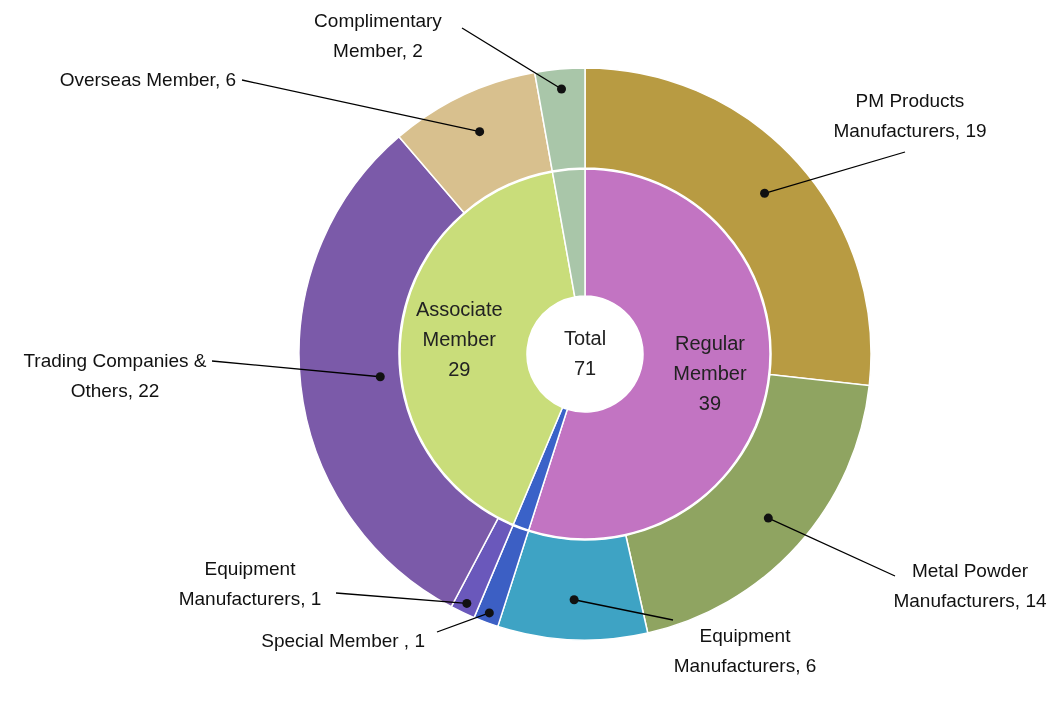 The height and width of the screenshot is (702, 1049). Describe the element at coordinates (710, 372) in the screenshot. I see `slice-label: Regular Member 39` at that location.